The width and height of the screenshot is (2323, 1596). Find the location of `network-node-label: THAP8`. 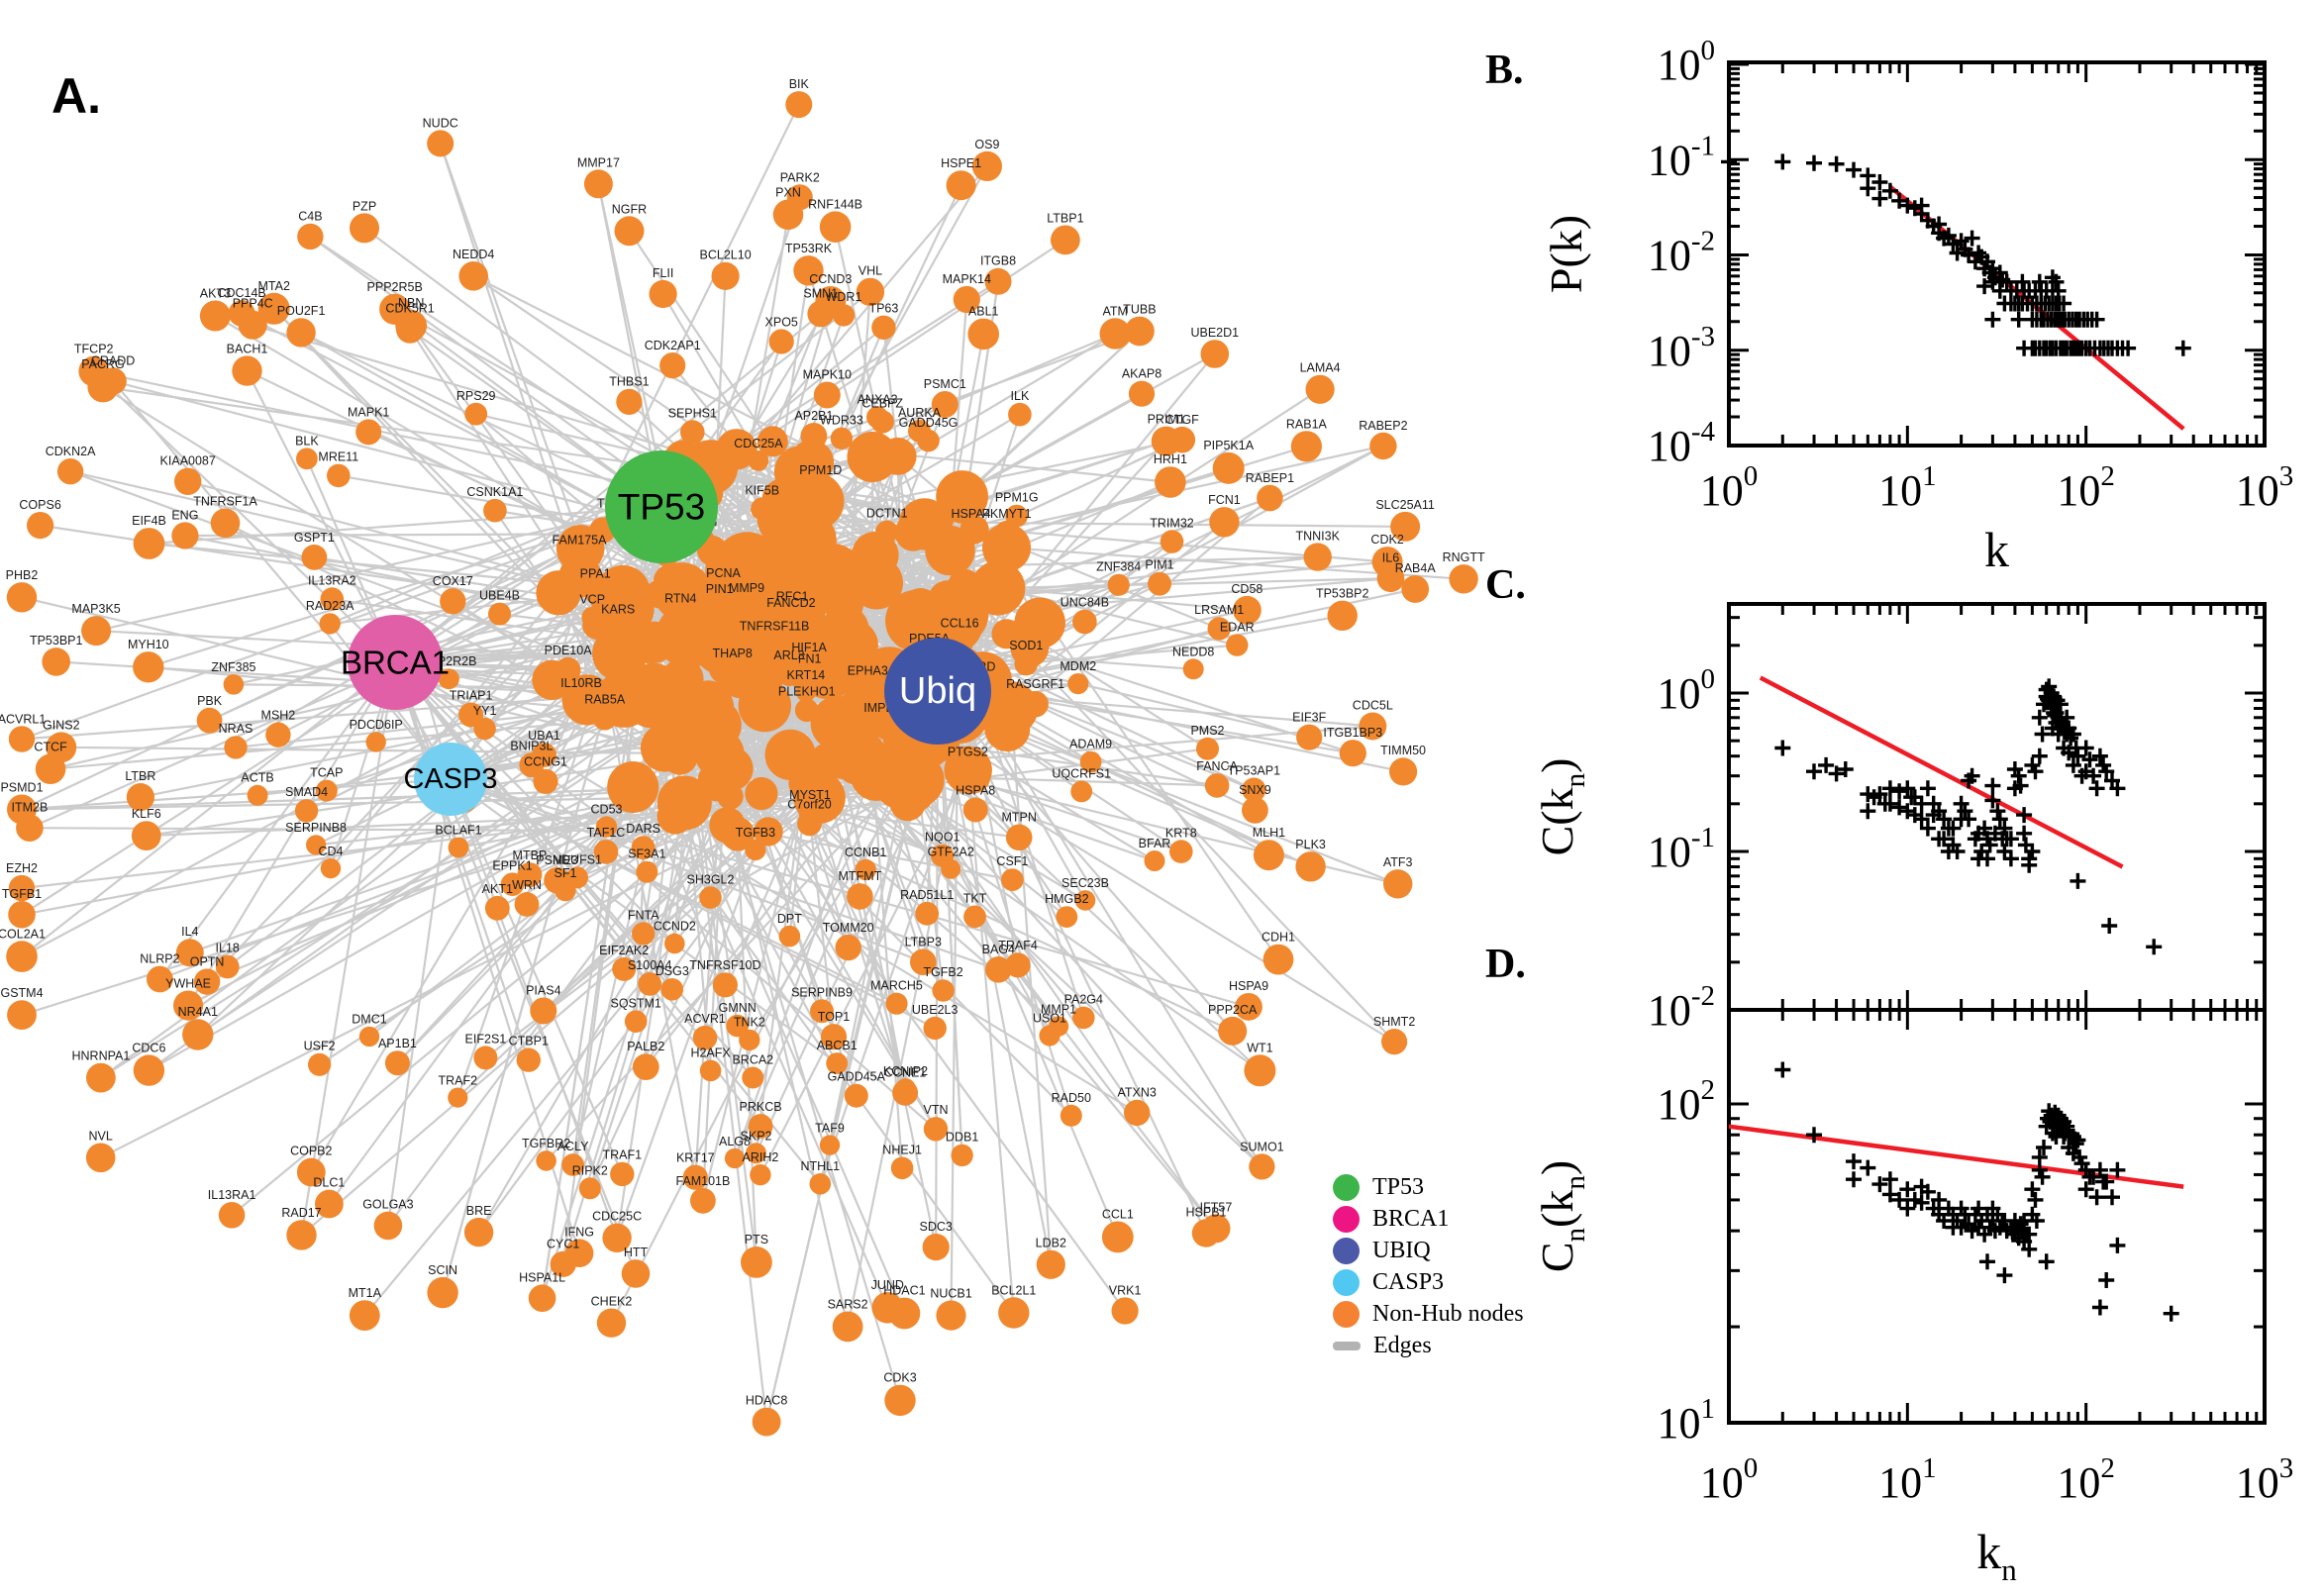

network-node-label: THAP8 is located at coordinates (733, 654).